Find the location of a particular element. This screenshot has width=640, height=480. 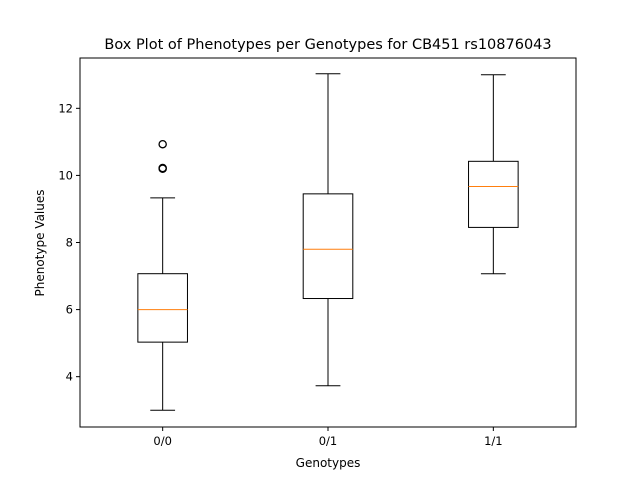

y-tick-label: 4 is located at coordinates (69, 377).